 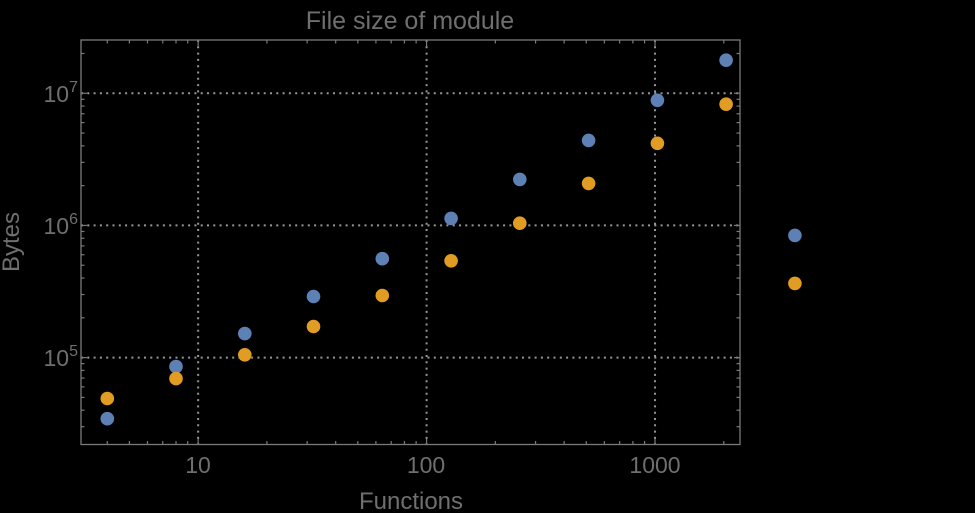 I want to click on y-tick-label-1e5: 10⁵, so click(x=61, y=357).